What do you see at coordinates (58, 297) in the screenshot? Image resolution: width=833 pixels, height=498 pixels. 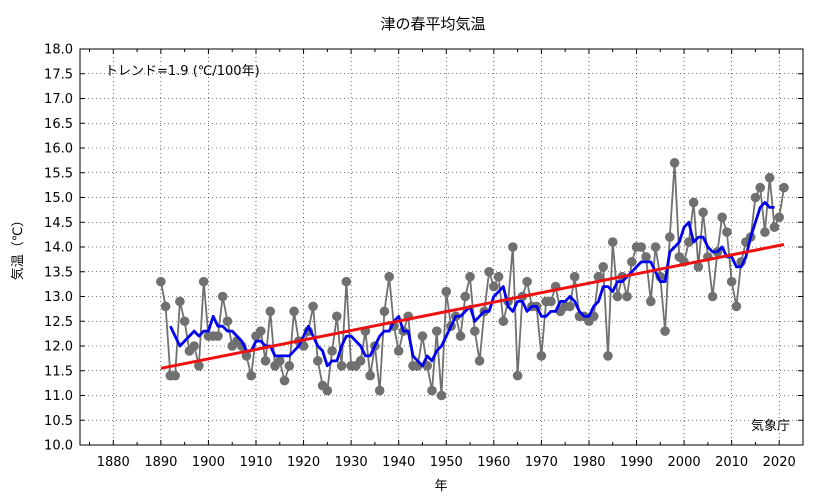 I see `y-tick-label: 13.0` at bounding box center [58, 297].